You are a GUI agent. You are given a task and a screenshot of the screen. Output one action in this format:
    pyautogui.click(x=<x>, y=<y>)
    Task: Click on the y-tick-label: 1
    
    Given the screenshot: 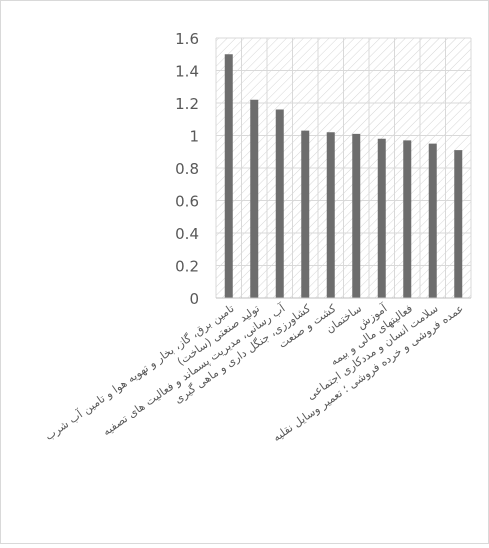 What is the action you would take?
    pyautogui.click(x=194, y=137)
    